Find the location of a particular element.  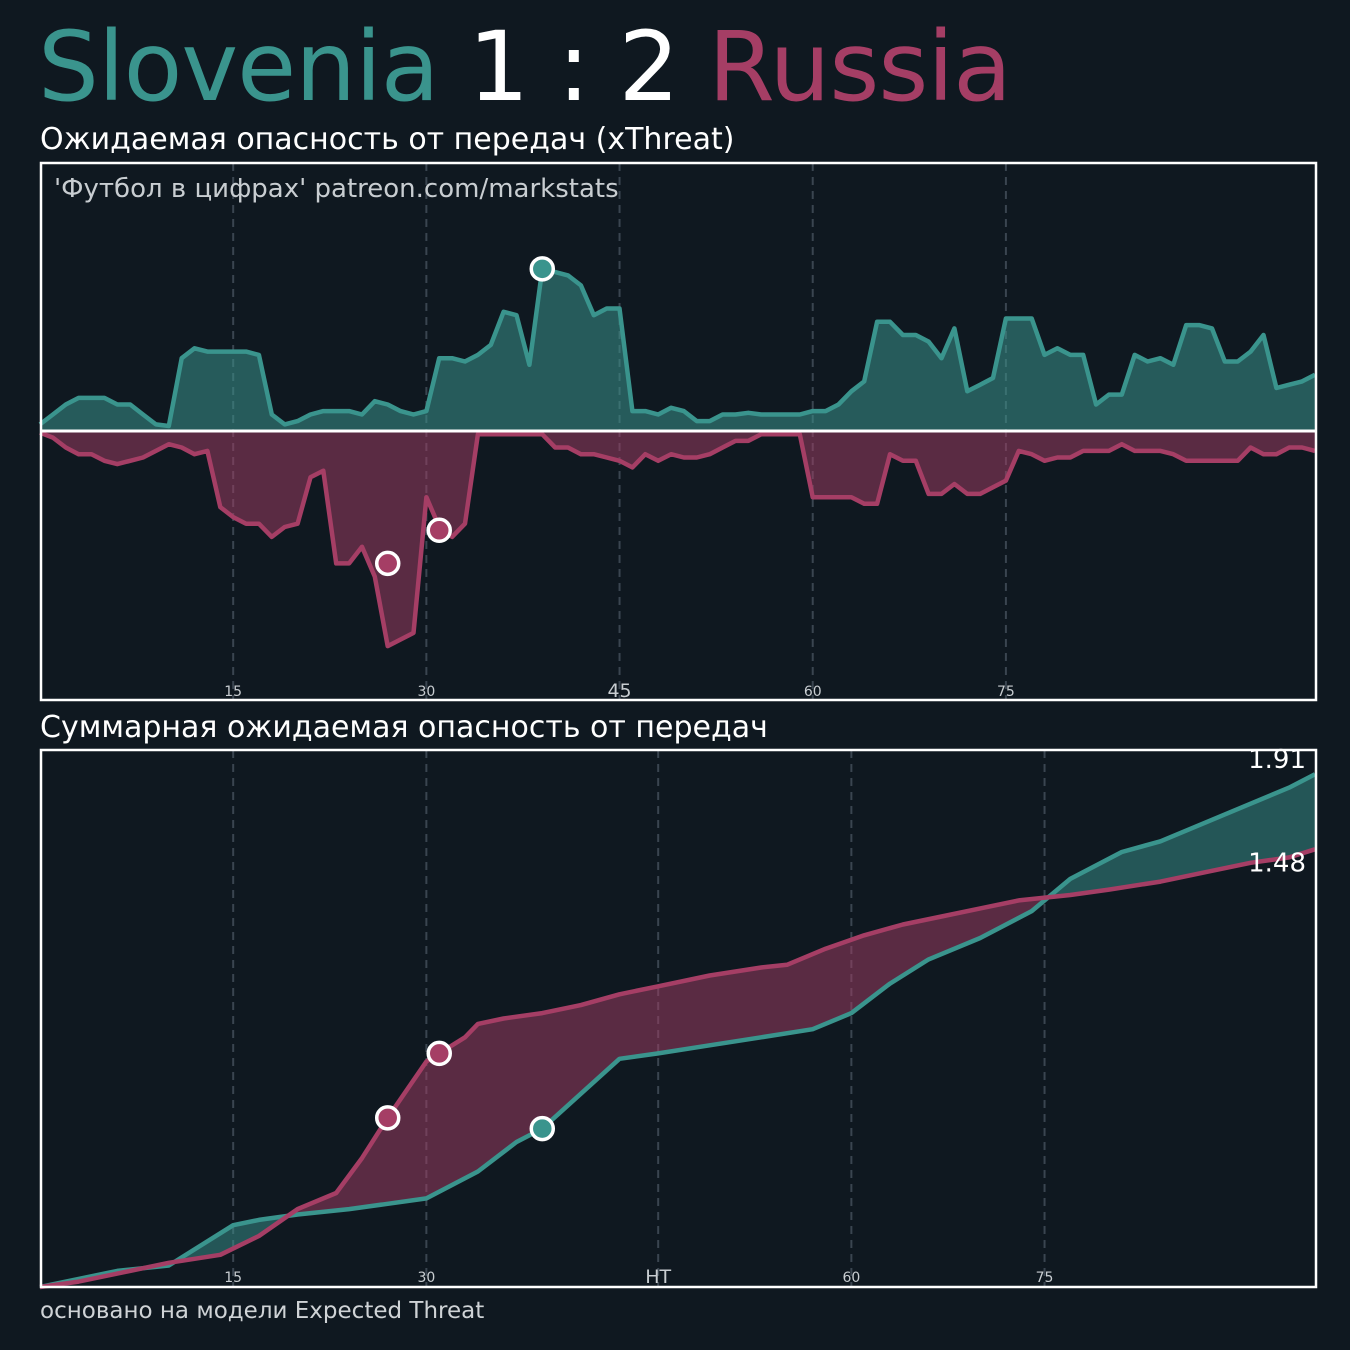

cumulative-tick-label-60: 60 is located at coordinates (851, 1278).